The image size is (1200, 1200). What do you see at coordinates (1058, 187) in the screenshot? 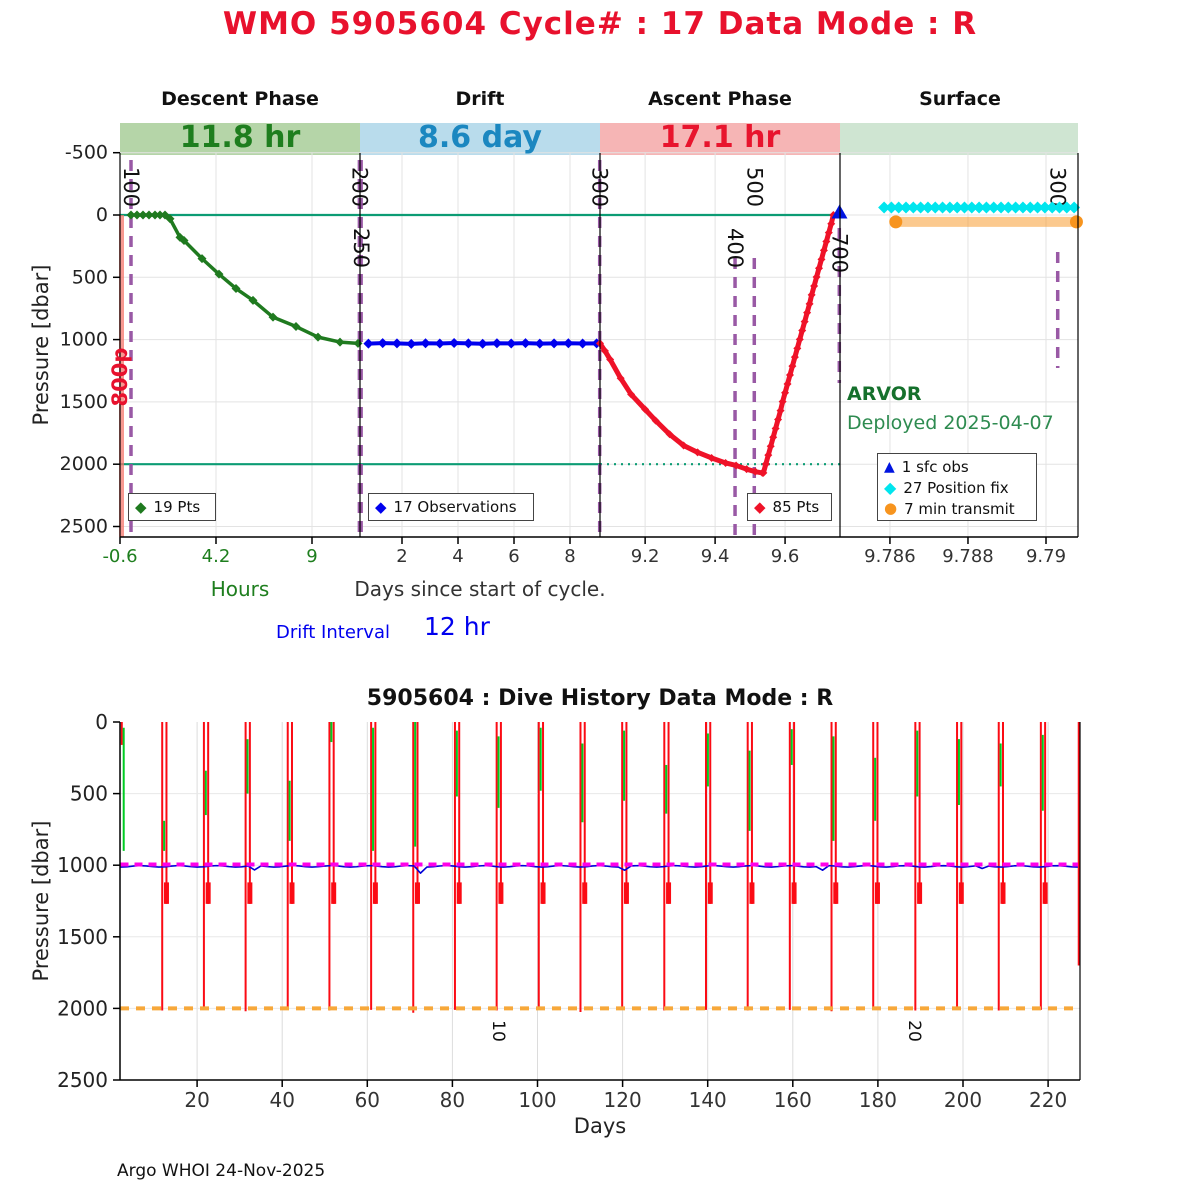
I see `svg-text: 300` at bounding box center [1058, 187].